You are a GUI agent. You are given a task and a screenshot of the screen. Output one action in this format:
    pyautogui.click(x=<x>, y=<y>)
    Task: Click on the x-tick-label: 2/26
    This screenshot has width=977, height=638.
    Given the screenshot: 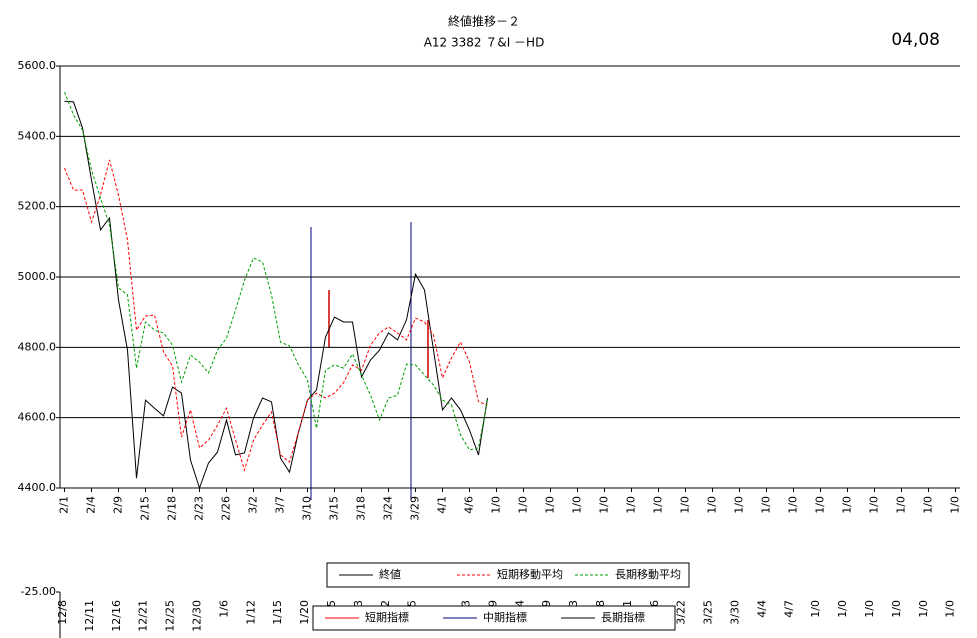 What is the action you would take?
    pyautogui.click(x=226, y=508)
    